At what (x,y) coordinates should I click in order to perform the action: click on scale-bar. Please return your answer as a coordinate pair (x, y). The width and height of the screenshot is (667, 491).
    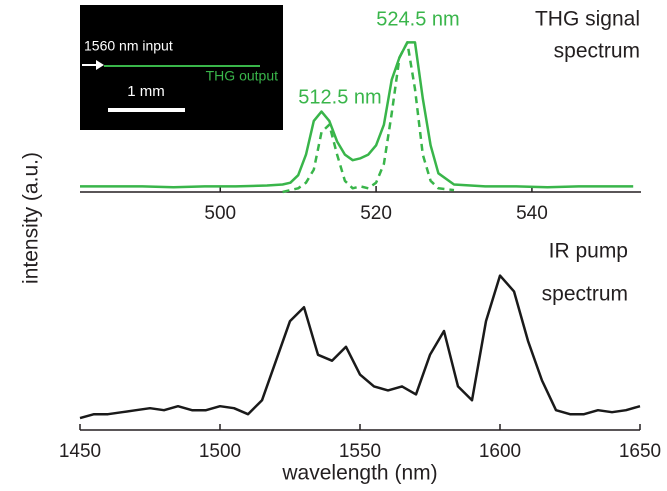
    Looking at the image, I should click on (146, 110).